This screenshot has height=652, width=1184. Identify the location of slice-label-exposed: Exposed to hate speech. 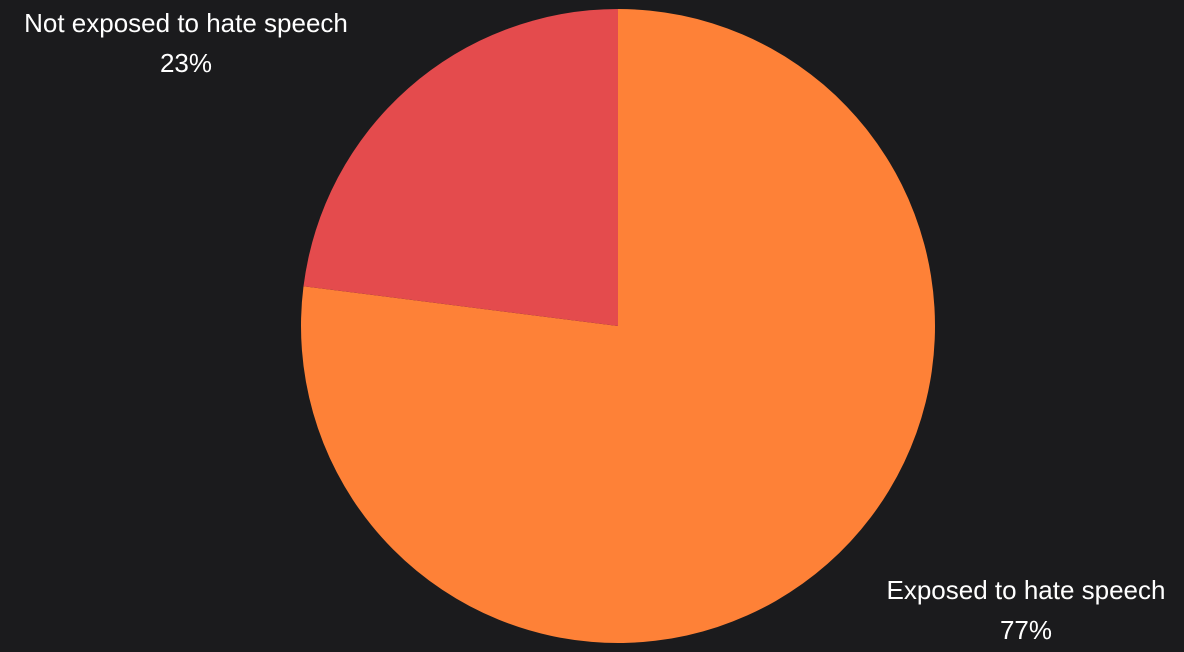
(1026, 590).